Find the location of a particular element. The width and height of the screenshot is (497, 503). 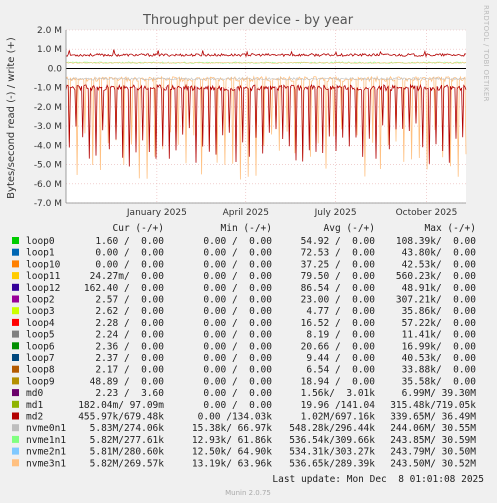

legend-avg: 1.56k/ 3.01k is located at coordinates (338, 393).